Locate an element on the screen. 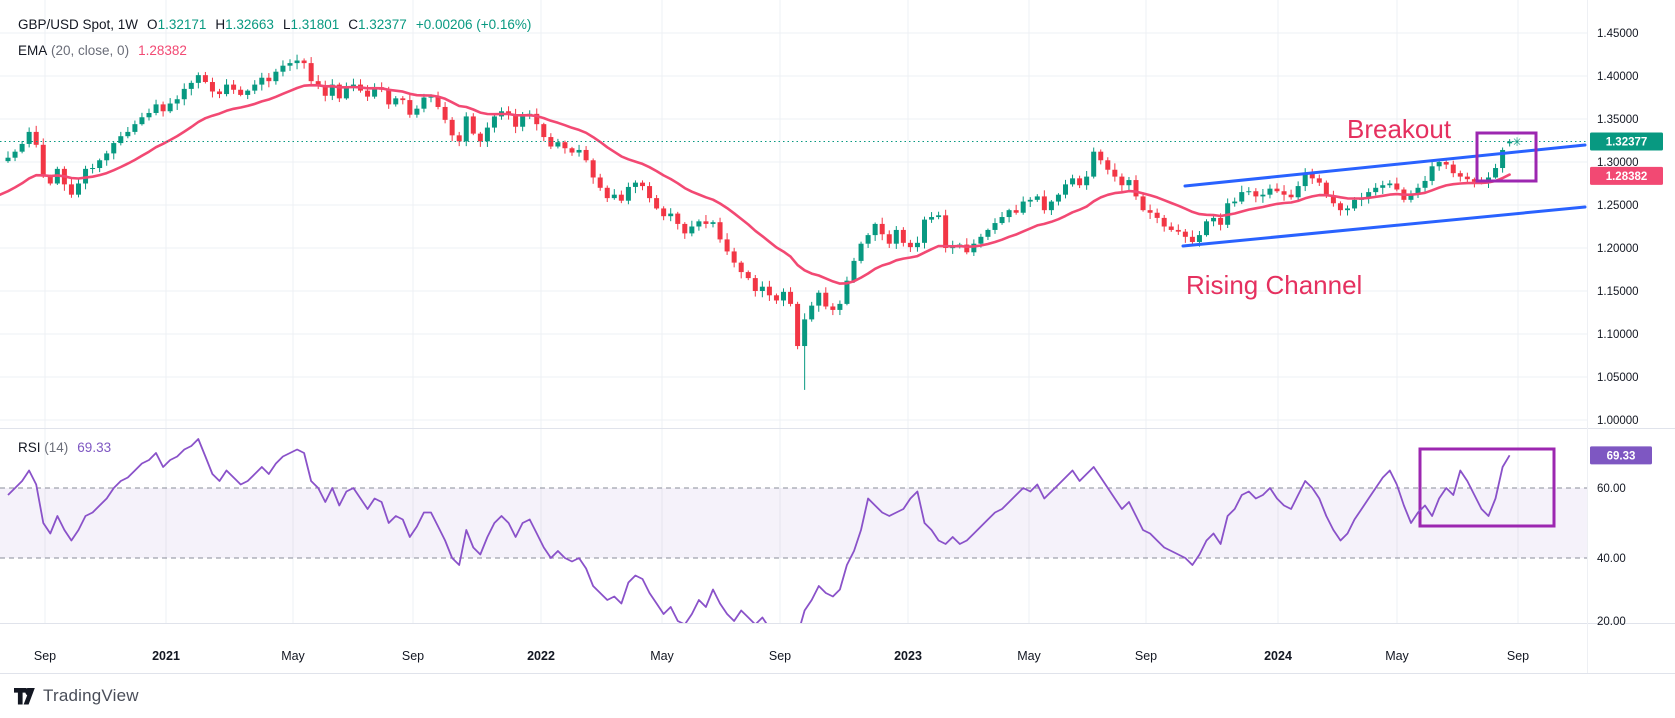 The image size is (1675, 718). tradingview-logo-icon is located at coordinates (24, 696).